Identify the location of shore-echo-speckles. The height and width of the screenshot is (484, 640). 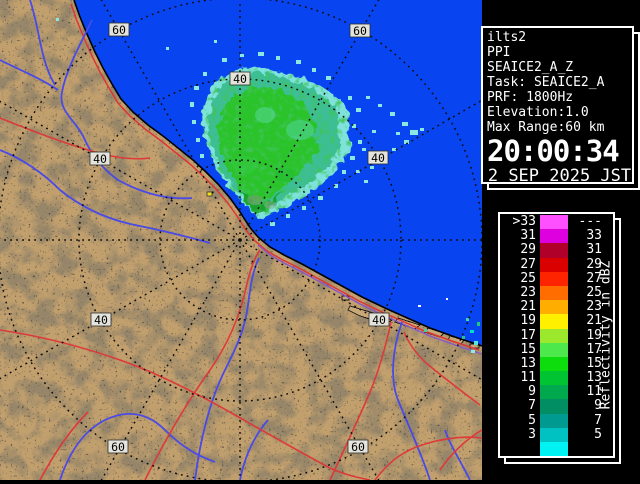
(449, 325).